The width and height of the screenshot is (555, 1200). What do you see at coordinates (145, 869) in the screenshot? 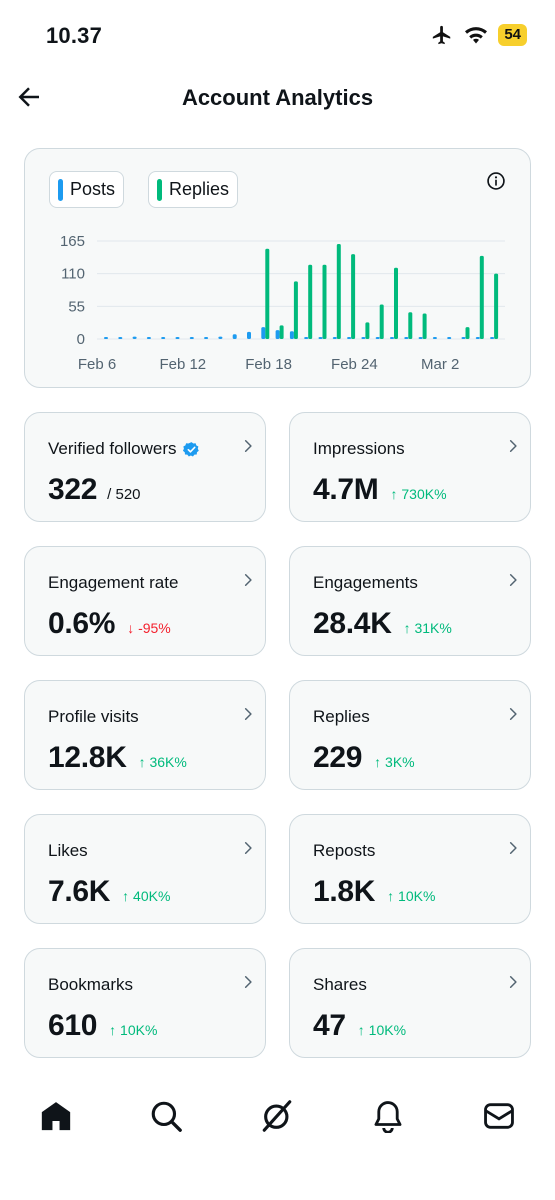
I see `stat-card-likes: Likes 7.6K ↑ 40K%` at bounding box center [145, 869].